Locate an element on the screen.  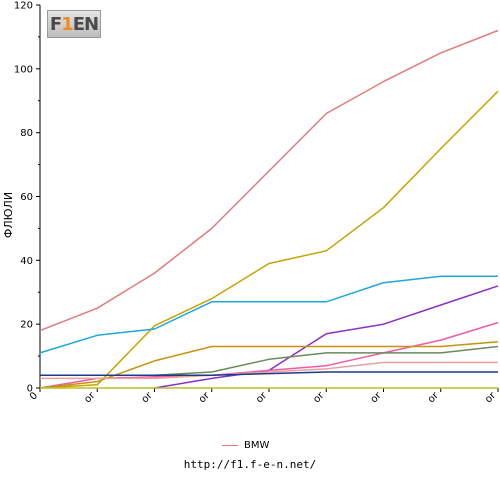
logo-prefix: F is located at coordinates (55, 24).